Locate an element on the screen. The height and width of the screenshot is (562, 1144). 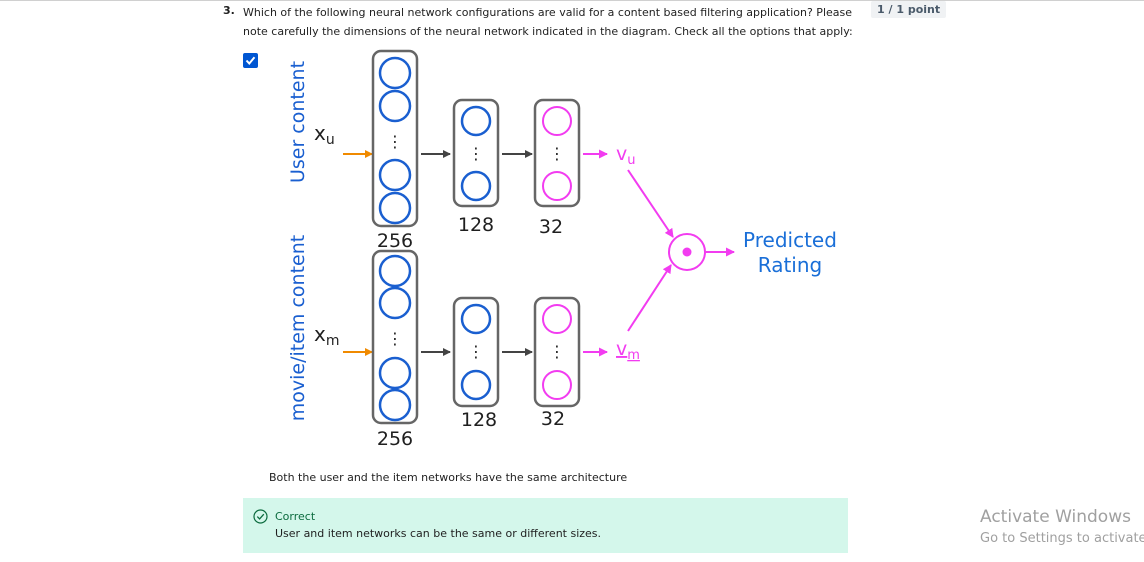
user-layer-1-box is located at coordinates (395, 138).